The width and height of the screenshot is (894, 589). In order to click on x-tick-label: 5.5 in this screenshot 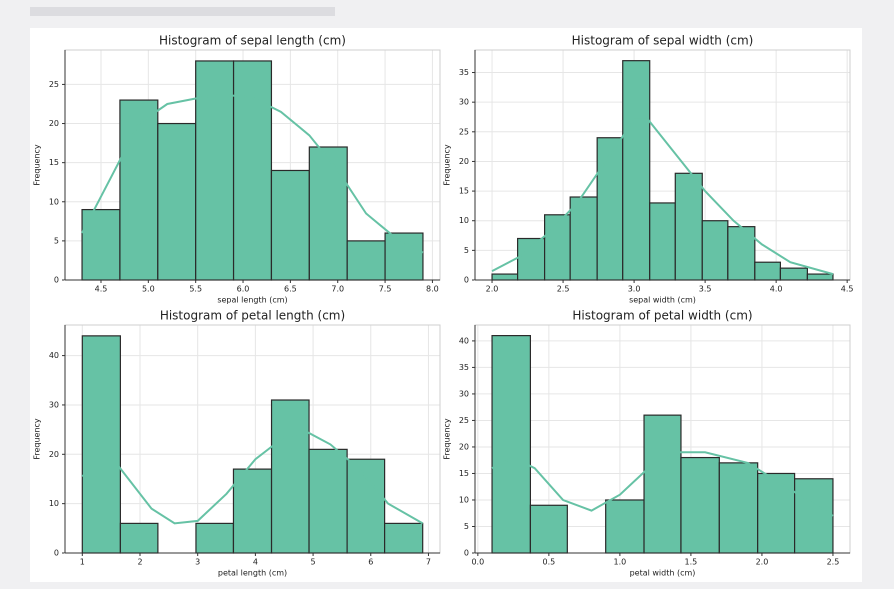, I will do `click(195, 289)`.